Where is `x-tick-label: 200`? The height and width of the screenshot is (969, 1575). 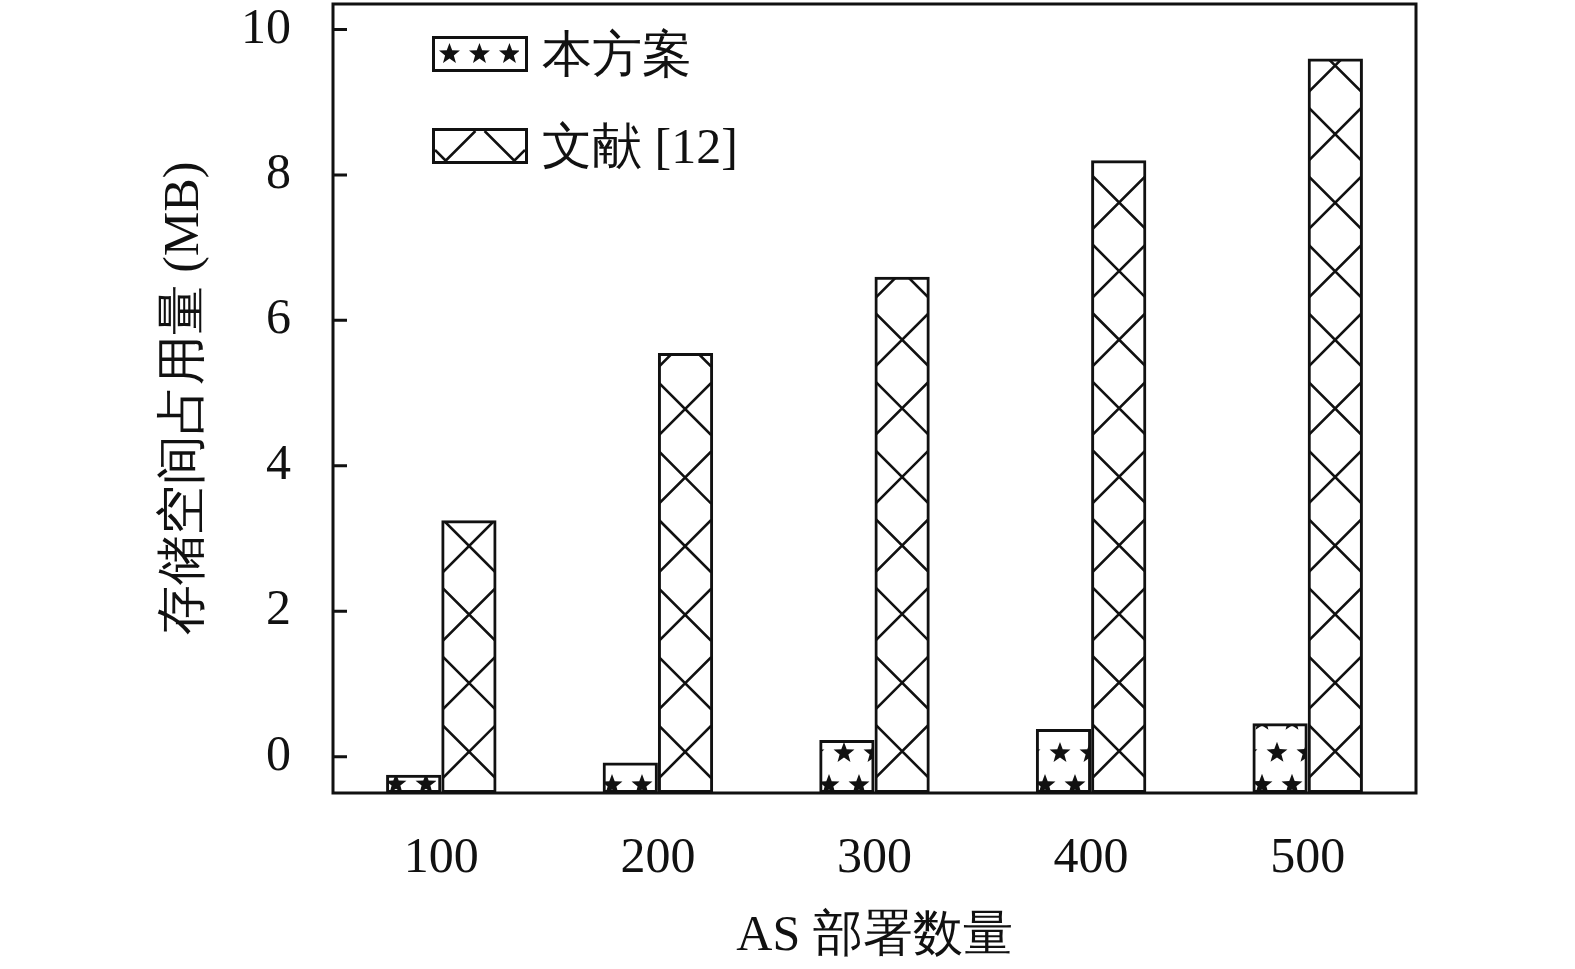 x-tick-label: 200 is located at coordinates (658, 855).